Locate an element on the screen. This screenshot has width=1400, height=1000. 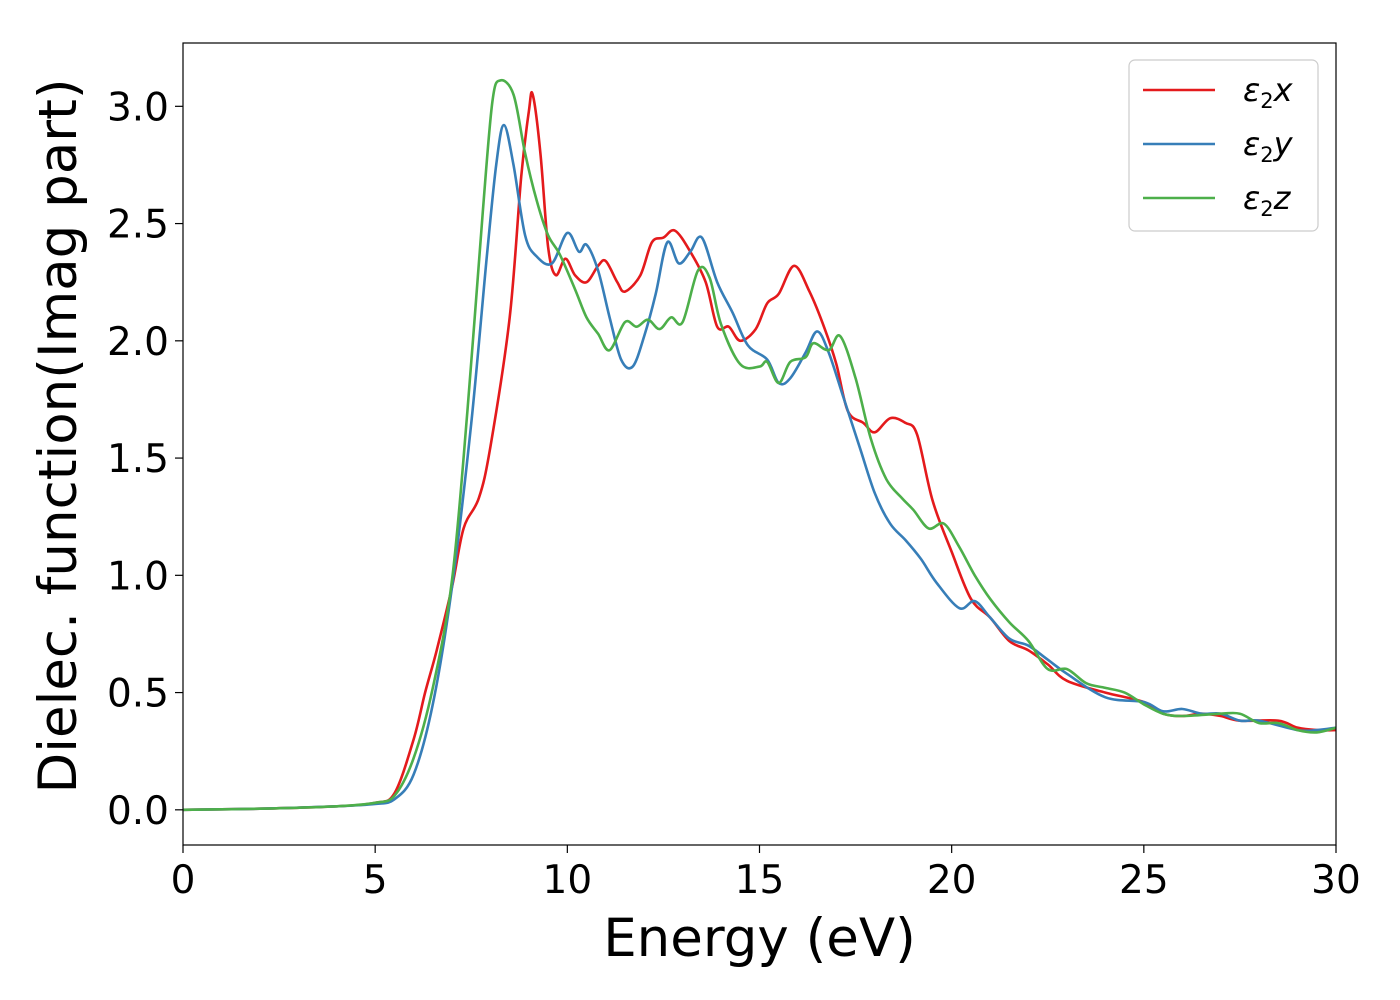
y-tick-label: 0.0 is located at coordinates (138, 811).